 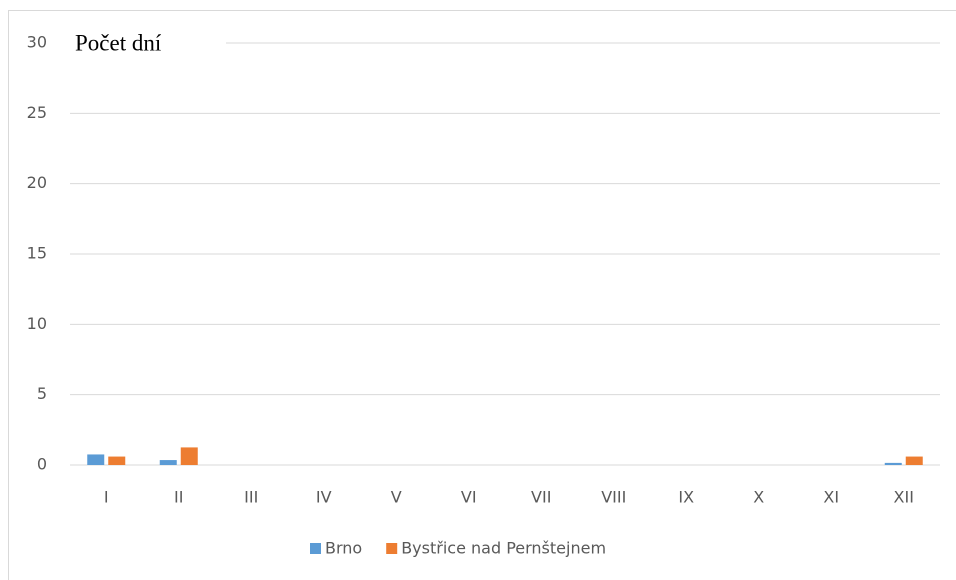 What do you see at coordinates (343, 548) in the screenshot?
I see `legend-label: Brno` at bounding box center [343, 548].